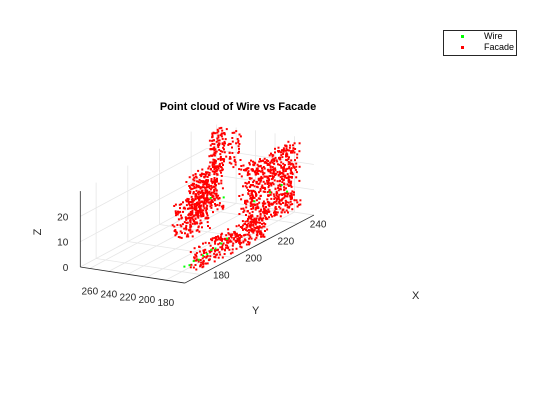 The width and height of the screenshot is (560, 420). Describe the element at coordinates (144, 233) in the screenshot. I see `side-wall-gridline-z` at that location.